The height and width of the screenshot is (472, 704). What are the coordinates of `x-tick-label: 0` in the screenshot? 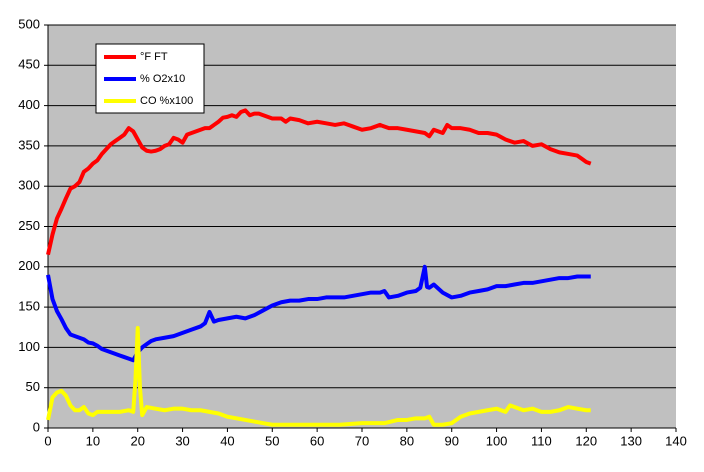 It's located at (47, 440).